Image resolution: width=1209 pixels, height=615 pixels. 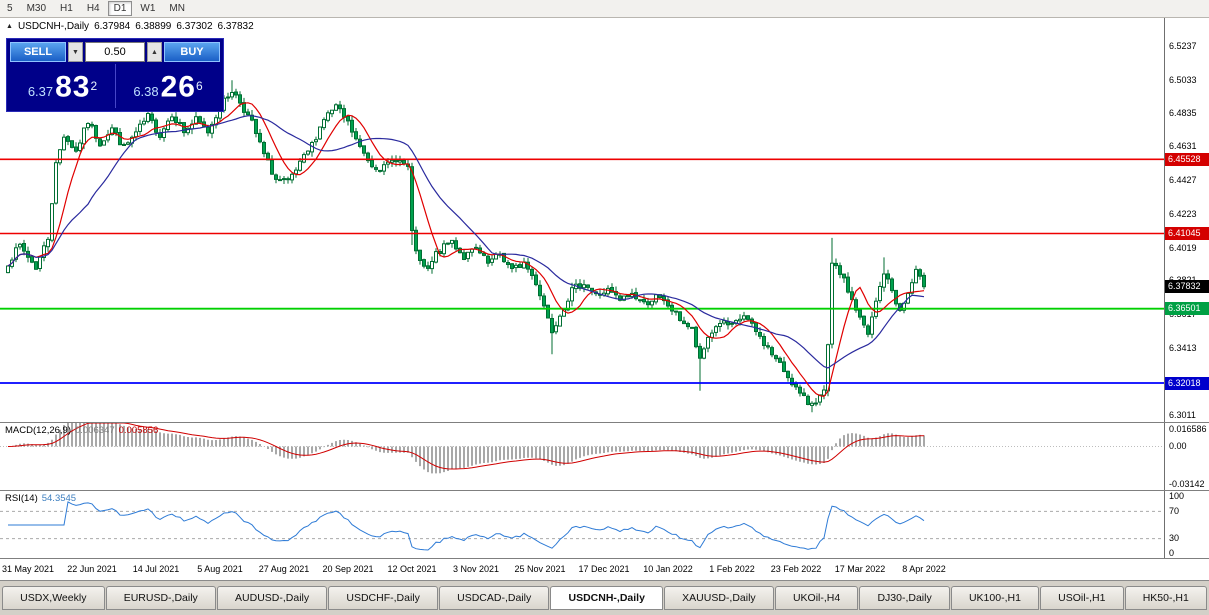 I want to click on macd-axis-tick: -0.03142, so click(x=1187, y=484).